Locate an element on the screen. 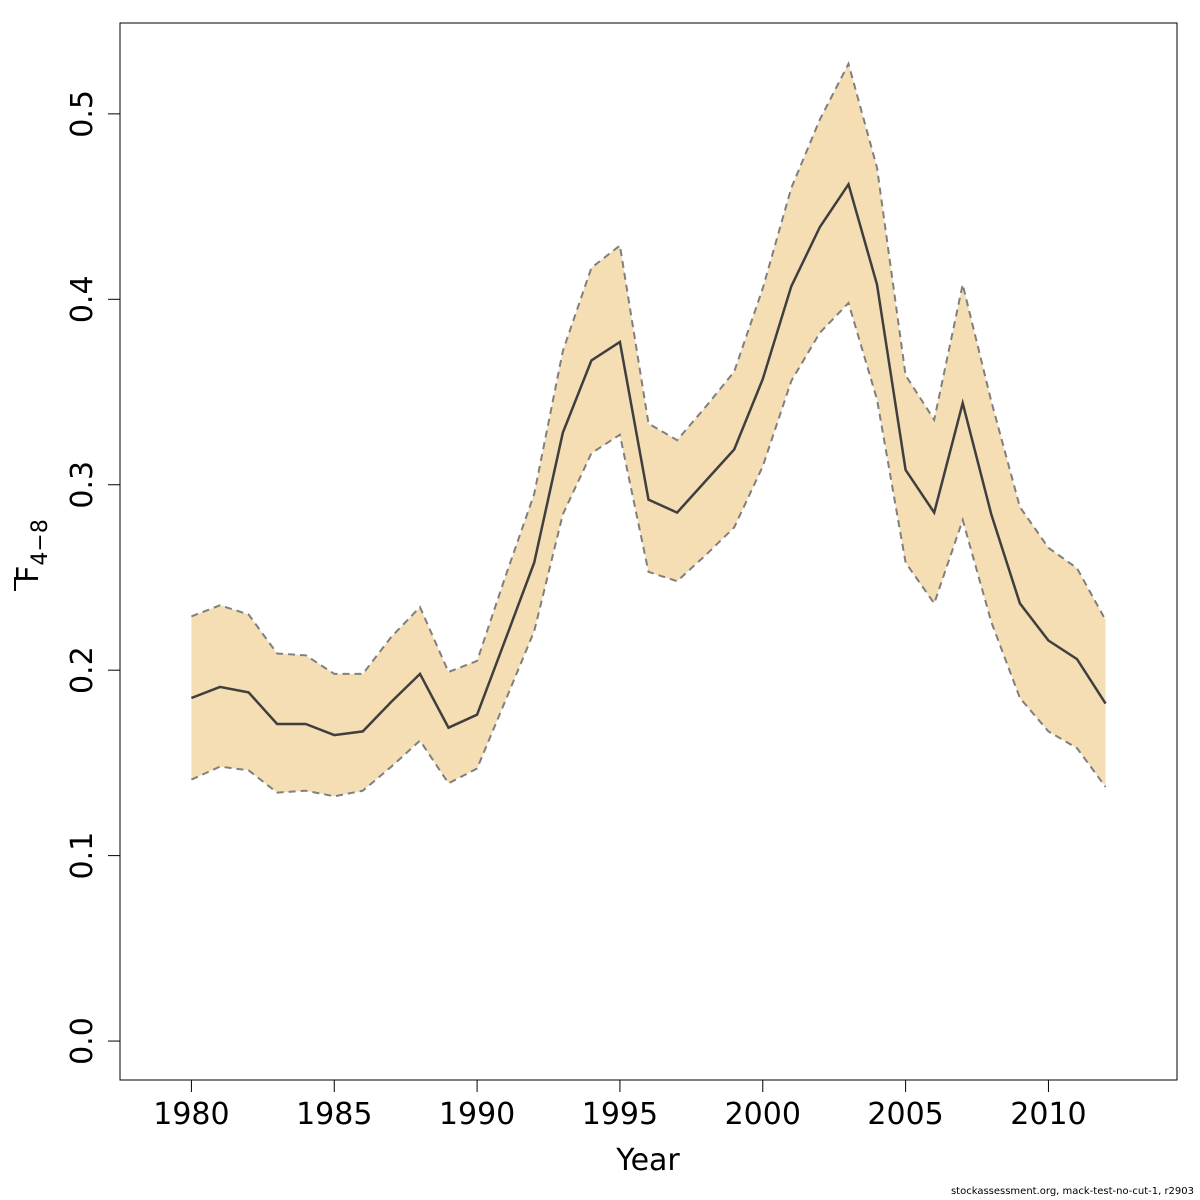 The height and width of the screenshot is (1200, 1200). y-tick-label: 0.1 is located at coordinates (82, 856).